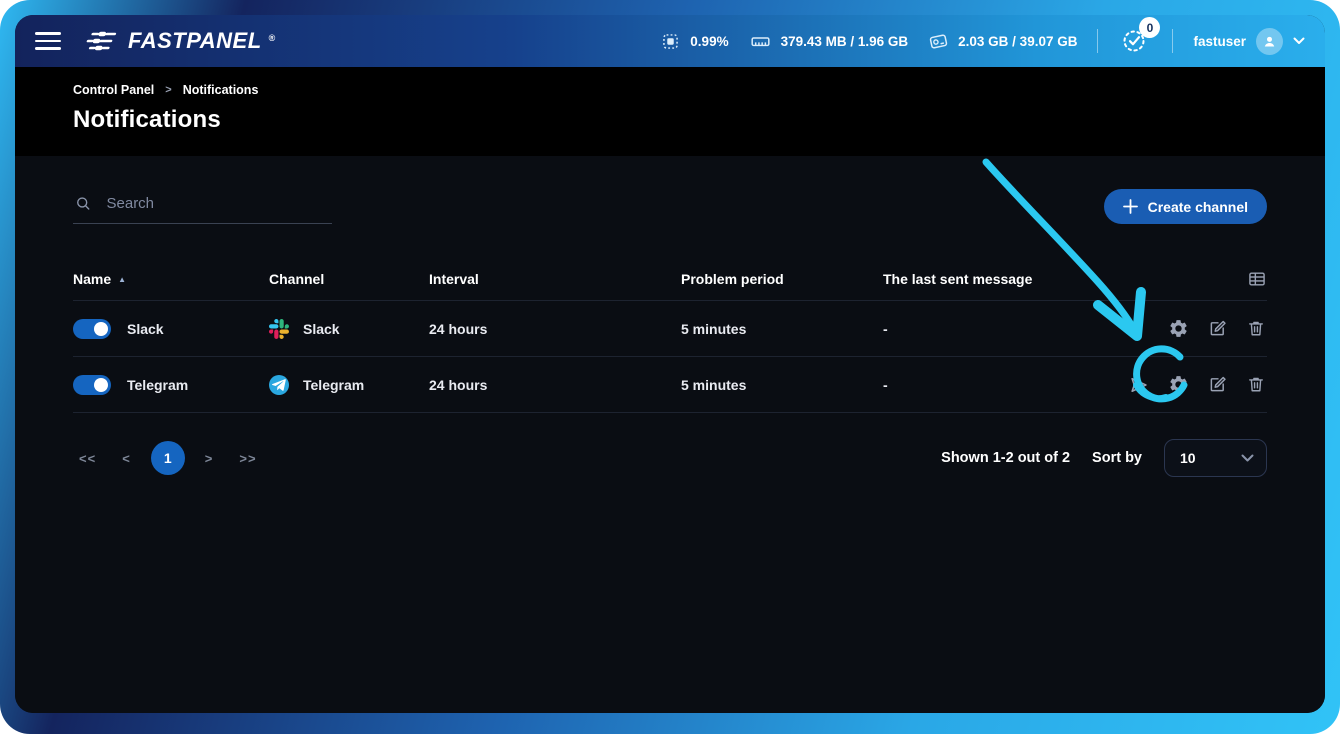 The image size is (1340, 734). What do you see at coordinates (195, 40) in the screenshot?
I see `logo-text: FASTPANEL` at bounding box center [195, 40].